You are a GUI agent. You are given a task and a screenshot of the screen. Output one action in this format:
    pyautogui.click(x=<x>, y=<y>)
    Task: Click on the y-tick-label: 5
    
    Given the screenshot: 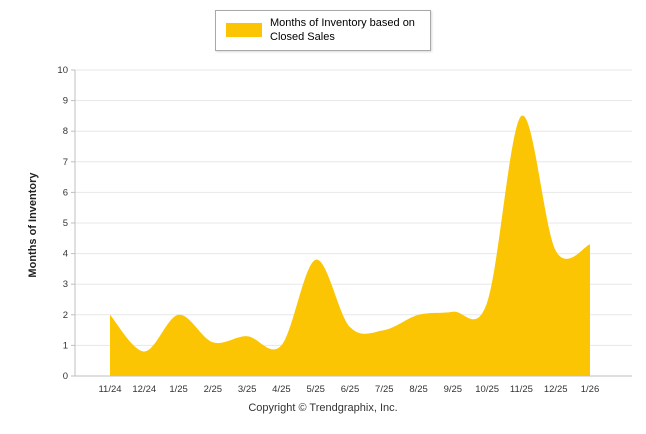 What is the action you would take?
    pyautogui.click(x=65, y=223)
    